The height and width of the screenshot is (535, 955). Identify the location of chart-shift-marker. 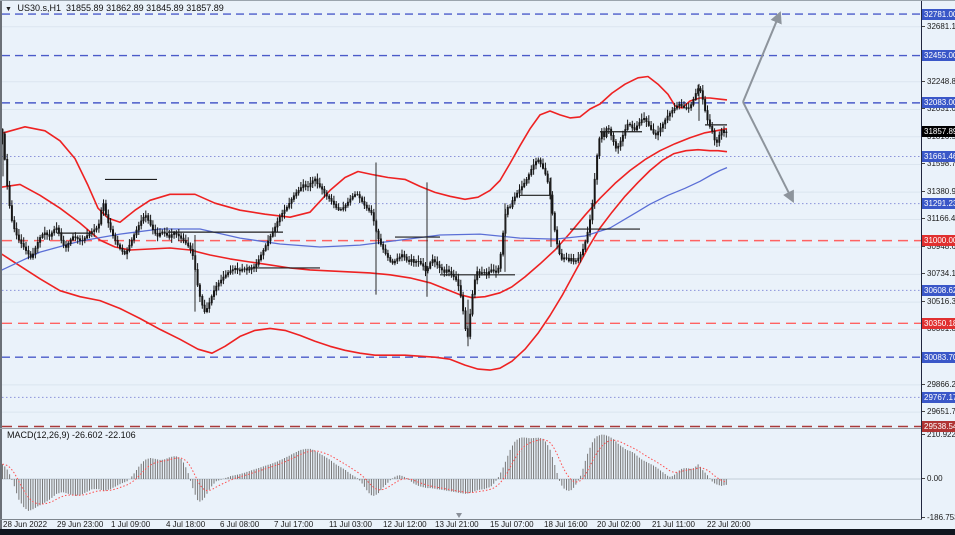
(459, 515).